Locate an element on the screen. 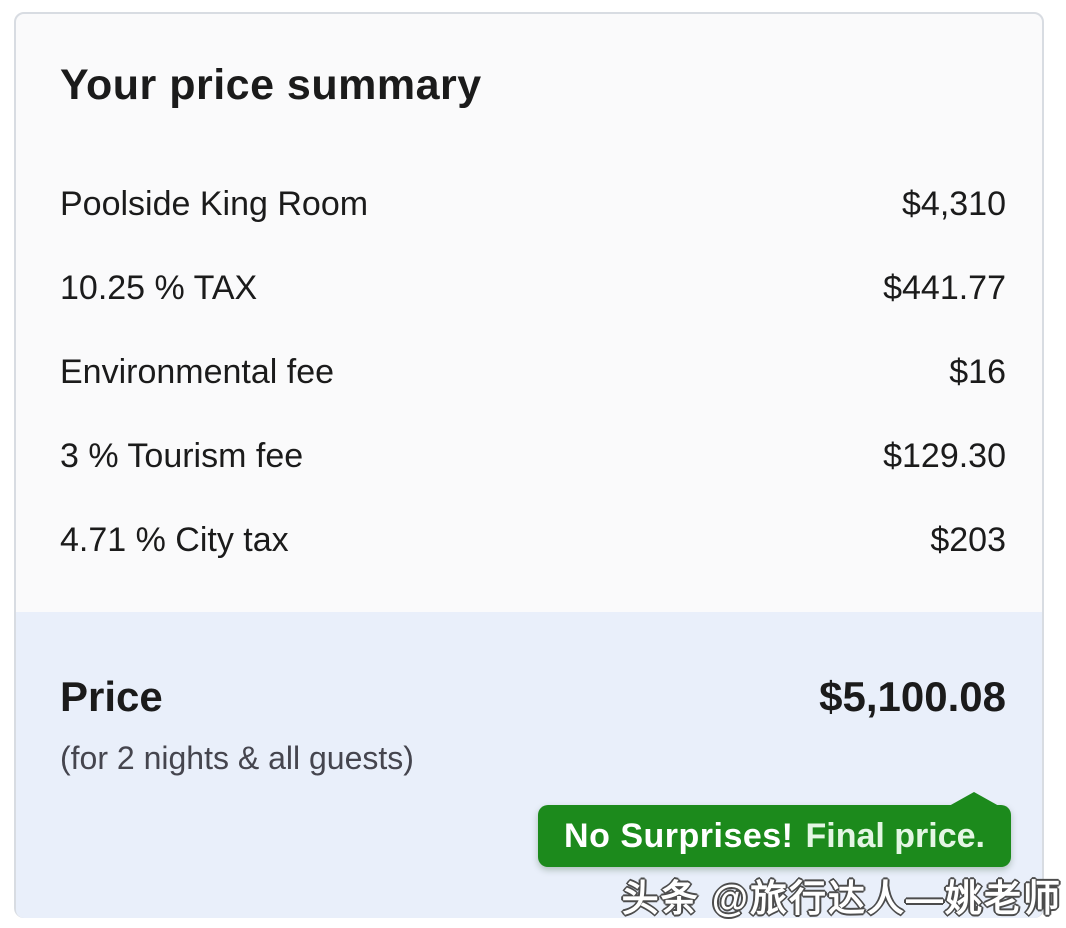 The width and height of the screenshot is (1066, 928). line-item-amount: $441.77 is located at coordinates (944, 288).